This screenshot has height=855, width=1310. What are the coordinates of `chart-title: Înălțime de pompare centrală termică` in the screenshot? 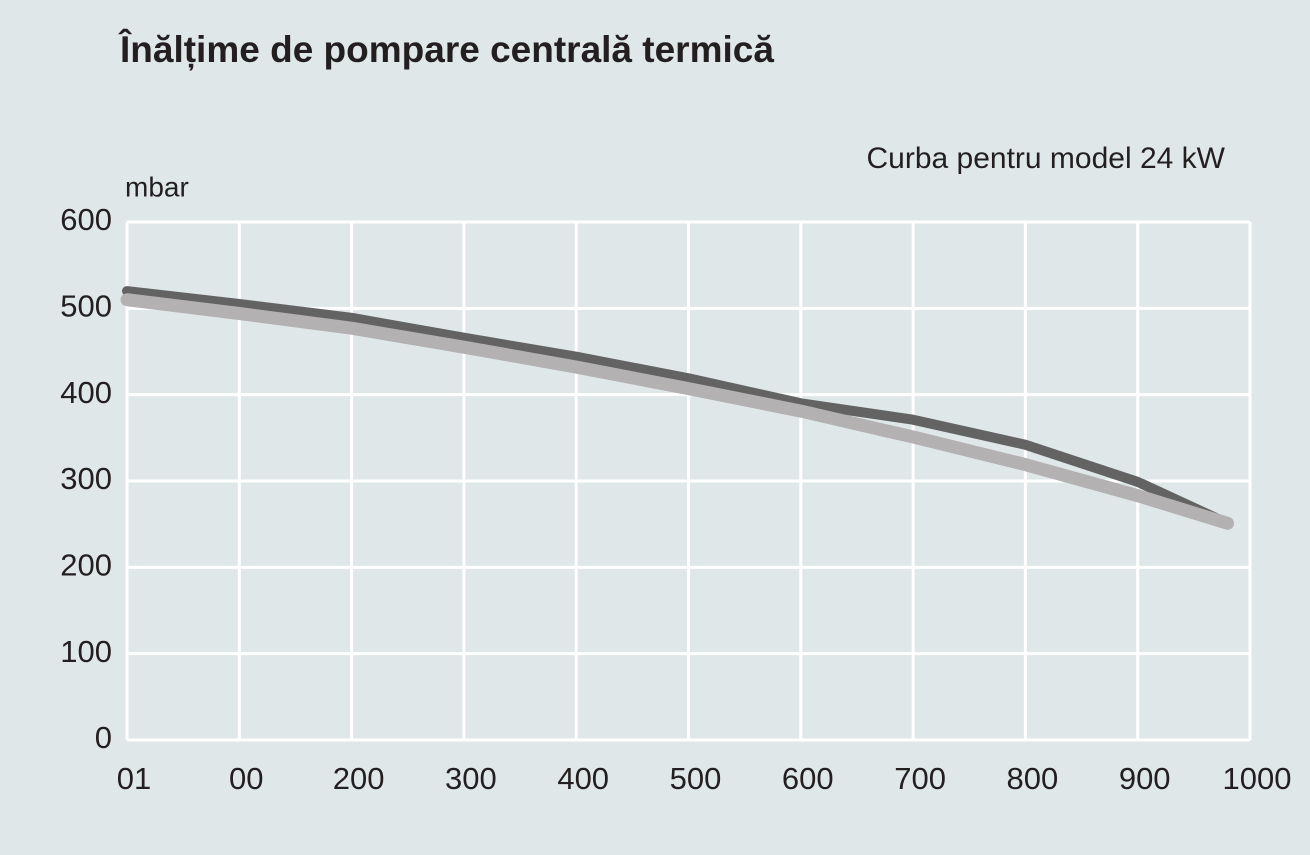 It's located at (446, 49).